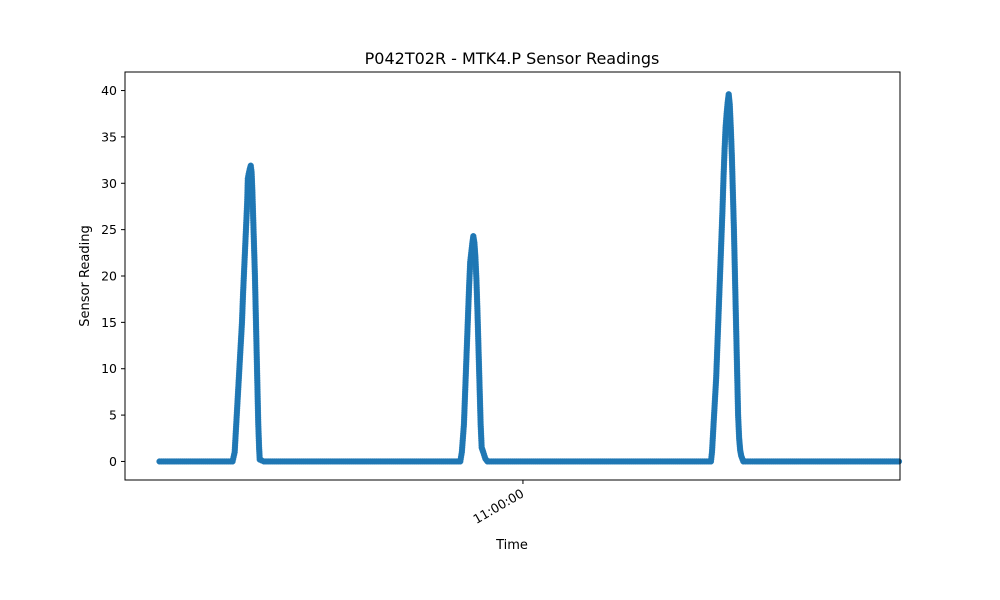  What do you see at coordinates (498, 506) in the screenshot?
I see `x-tick-label: 11:00:00` at bounding box center [498, 506].